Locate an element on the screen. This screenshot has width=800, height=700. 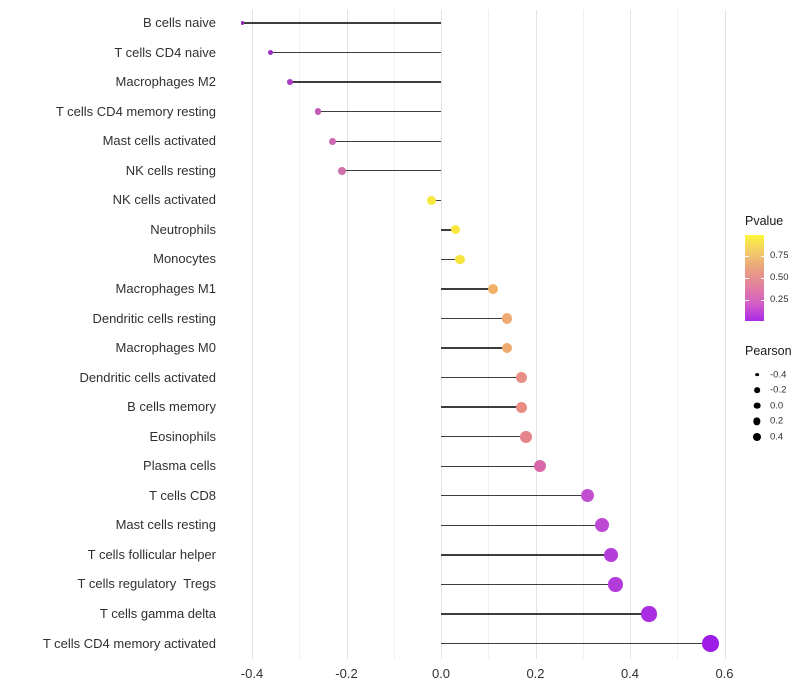
category-label: NK cells activated is located at coordinates (164, 200).